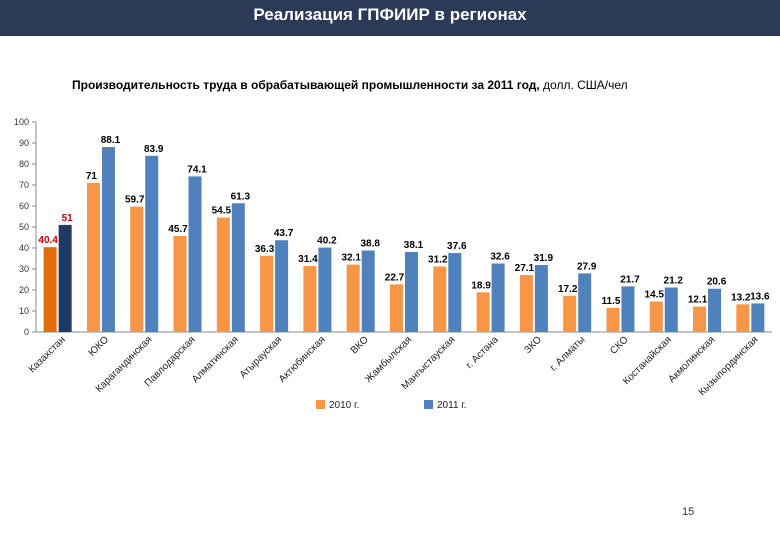 The width and height of the screenshot is (780, 540). What do you see at coordinates (360, 345) in the screenshot?
I see `x-category-label: ВКО` at bounding box center [360, 345].